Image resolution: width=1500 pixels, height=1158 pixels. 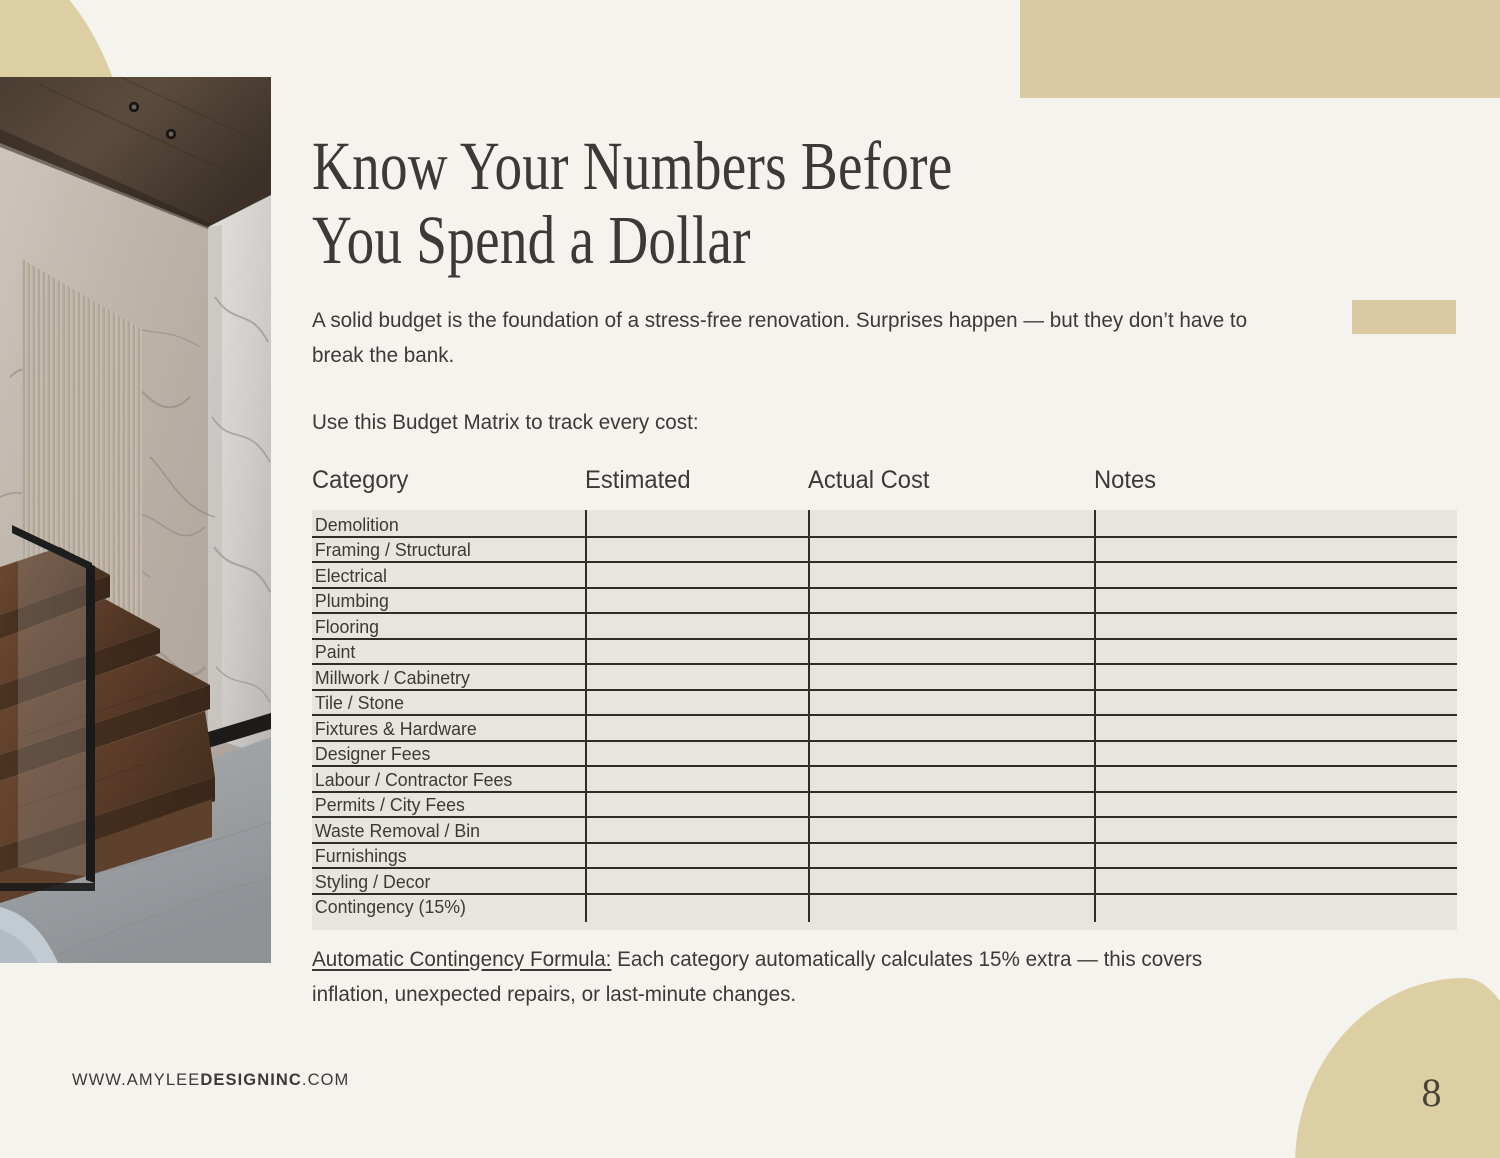 I want to click on cell-category: Demolition, so click(x=448, y=525).